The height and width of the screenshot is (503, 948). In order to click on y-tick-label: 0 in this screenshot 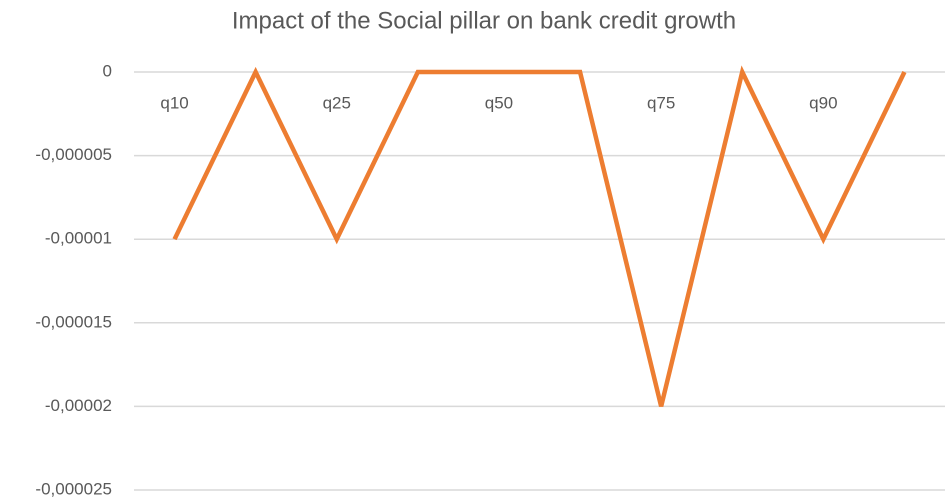, I will do `click(107, 70)`.